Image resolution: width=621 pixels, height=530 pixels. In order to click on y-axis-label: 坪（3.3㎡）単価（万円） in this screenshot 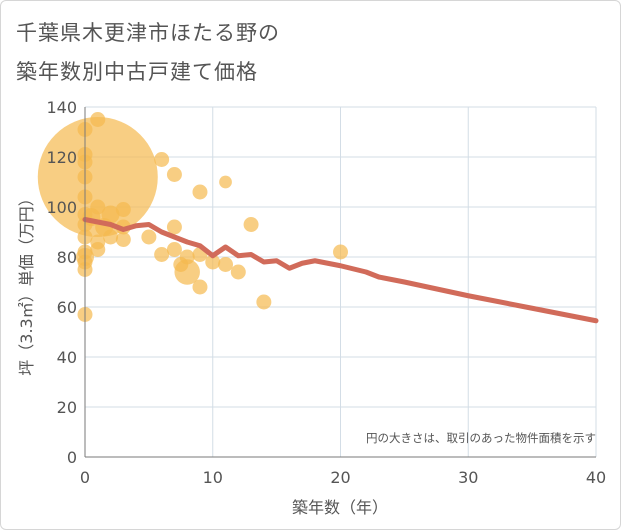, I will do `click(26, 282)`.